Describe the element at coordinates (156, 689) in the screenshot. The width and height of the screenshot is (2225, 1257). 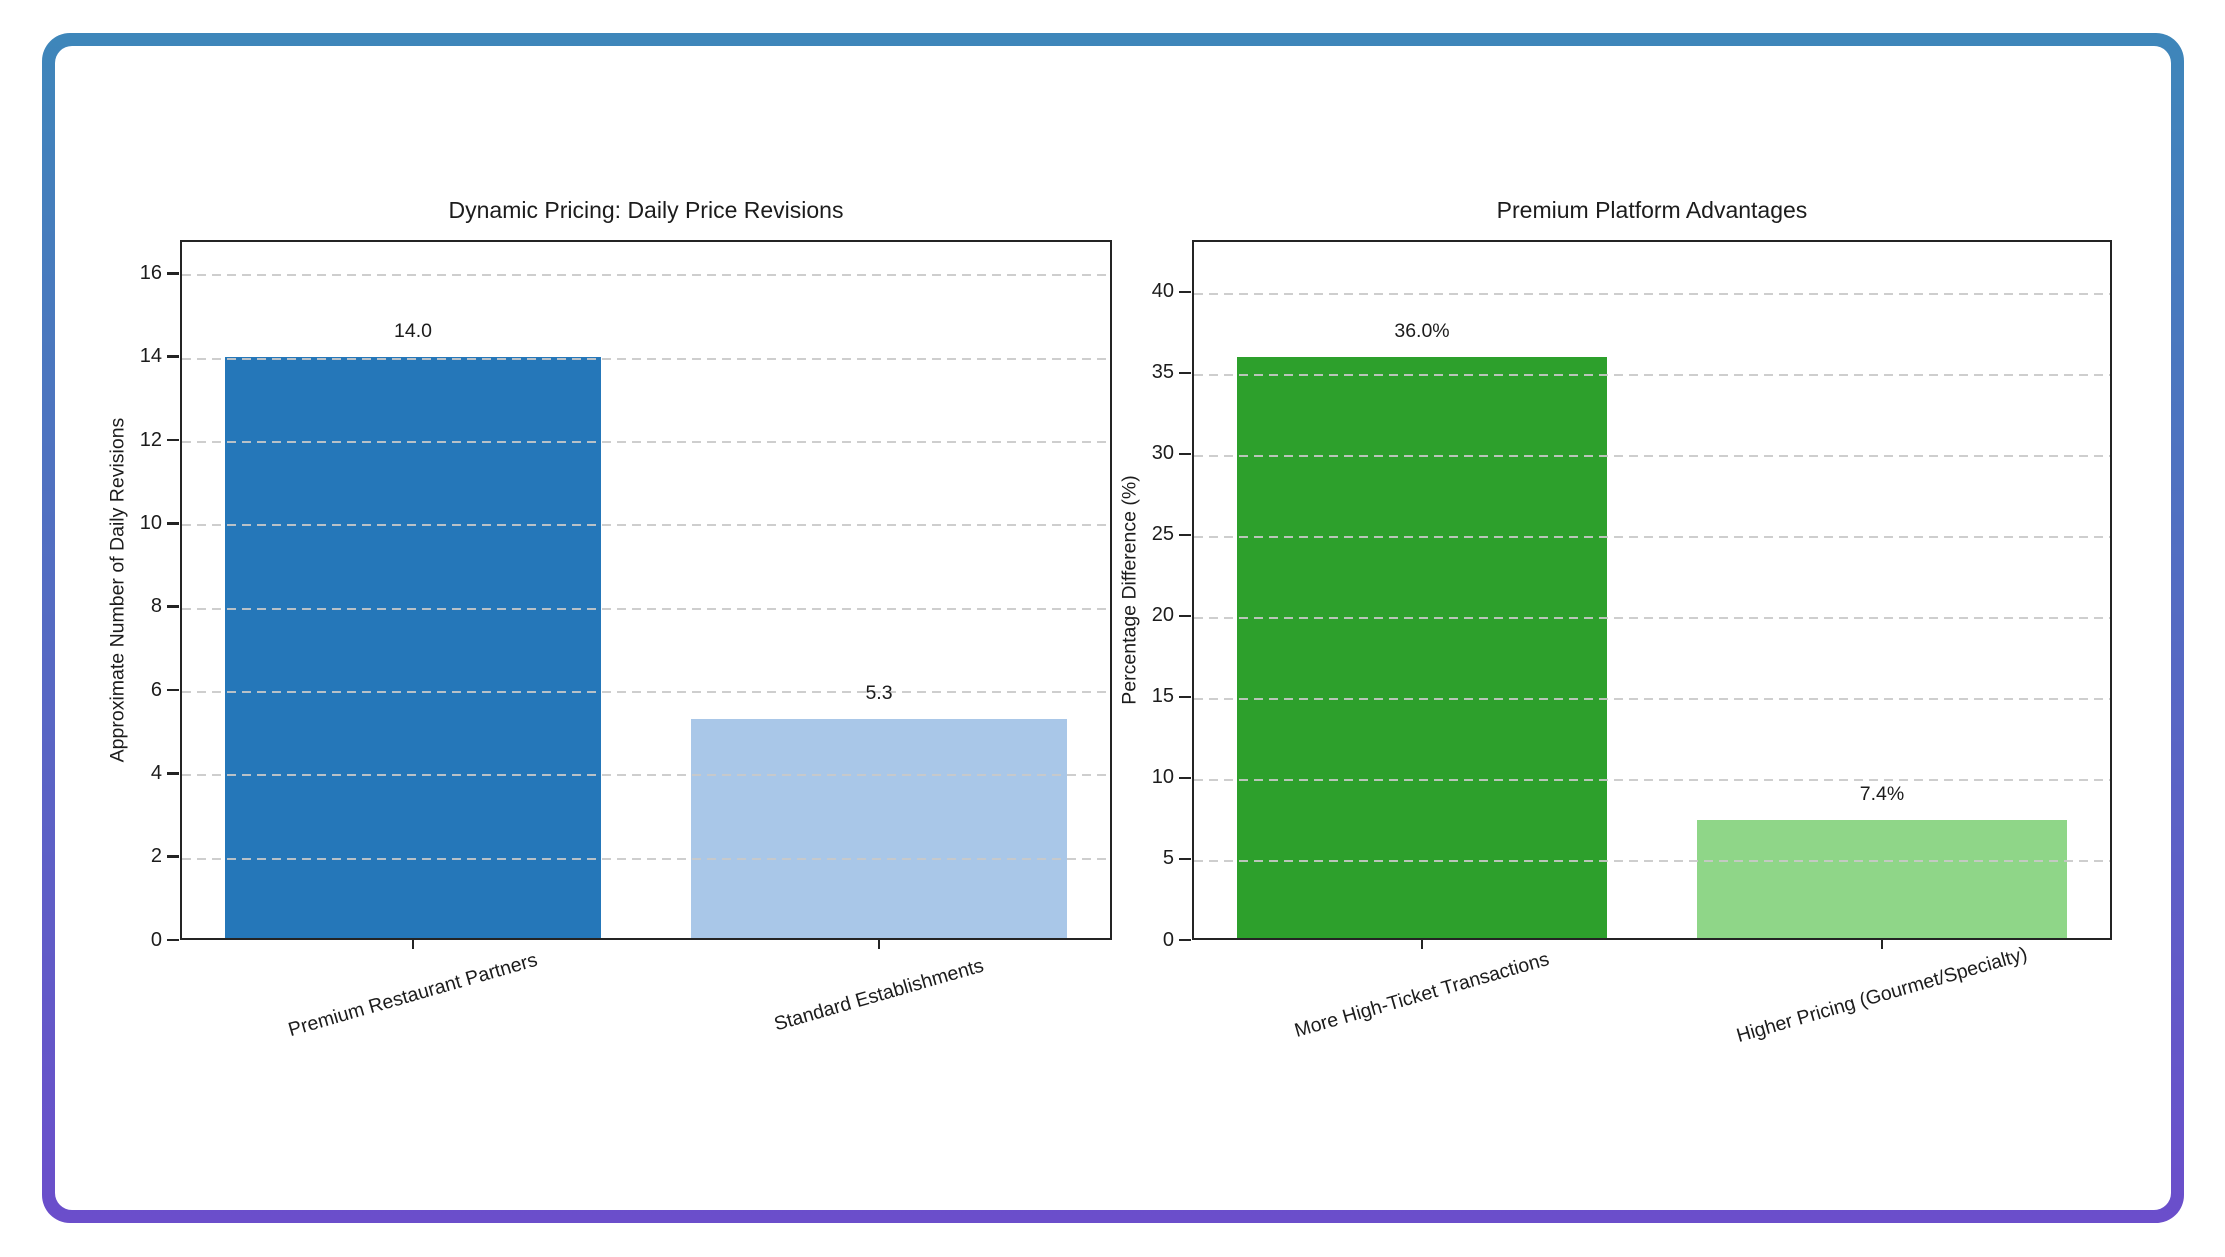
I see `y-tick-label: 6` at that location.